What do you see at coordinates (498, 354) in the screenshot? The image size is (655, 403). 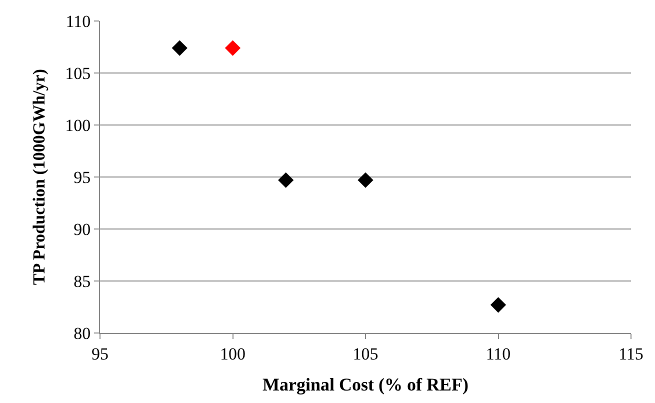 I see `x-tick-label: 110` at bounding box center [498, 354].